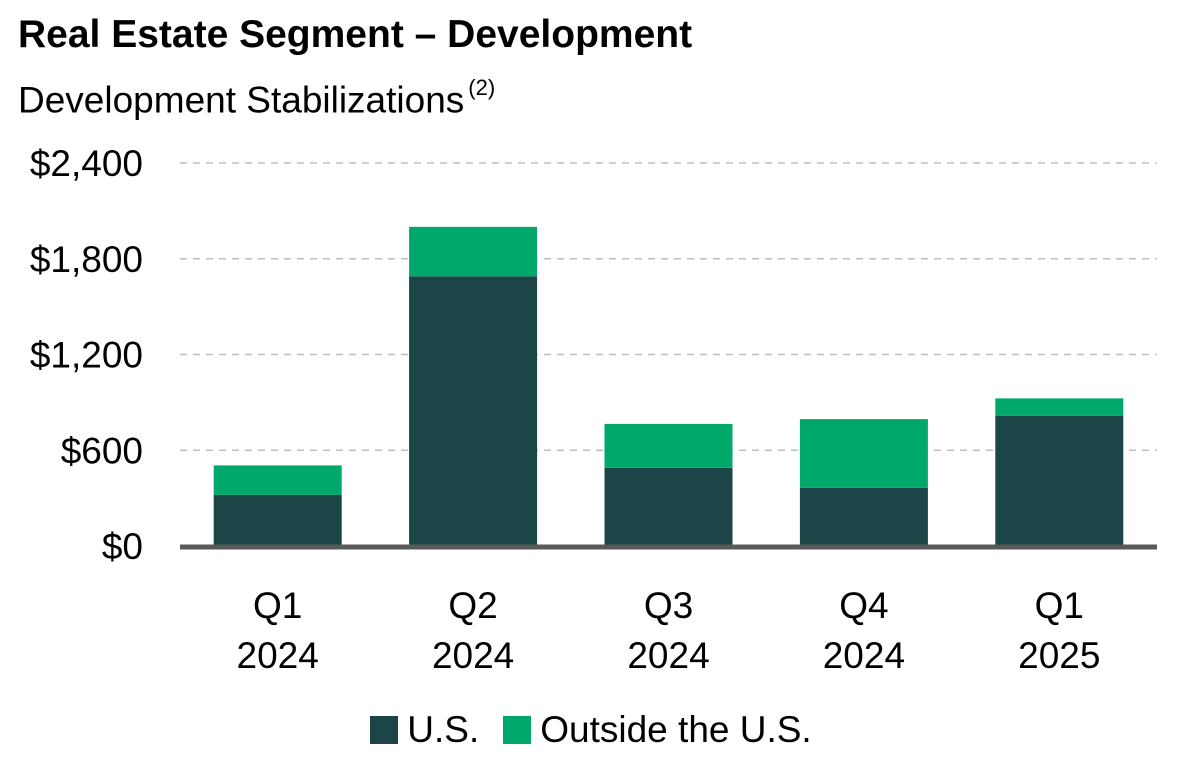 The width and height of the screenshot is (1182, 757). Describe the element at coordinates (1059, 655) in the screenshot. I see `x-tick-label-4-1: 2025` at that location.